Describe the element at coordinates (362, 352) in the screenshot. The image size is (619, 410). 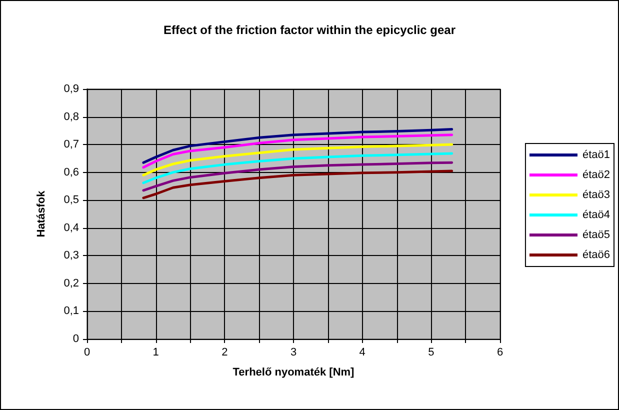
I see `x-tick-label: 4` at that location.